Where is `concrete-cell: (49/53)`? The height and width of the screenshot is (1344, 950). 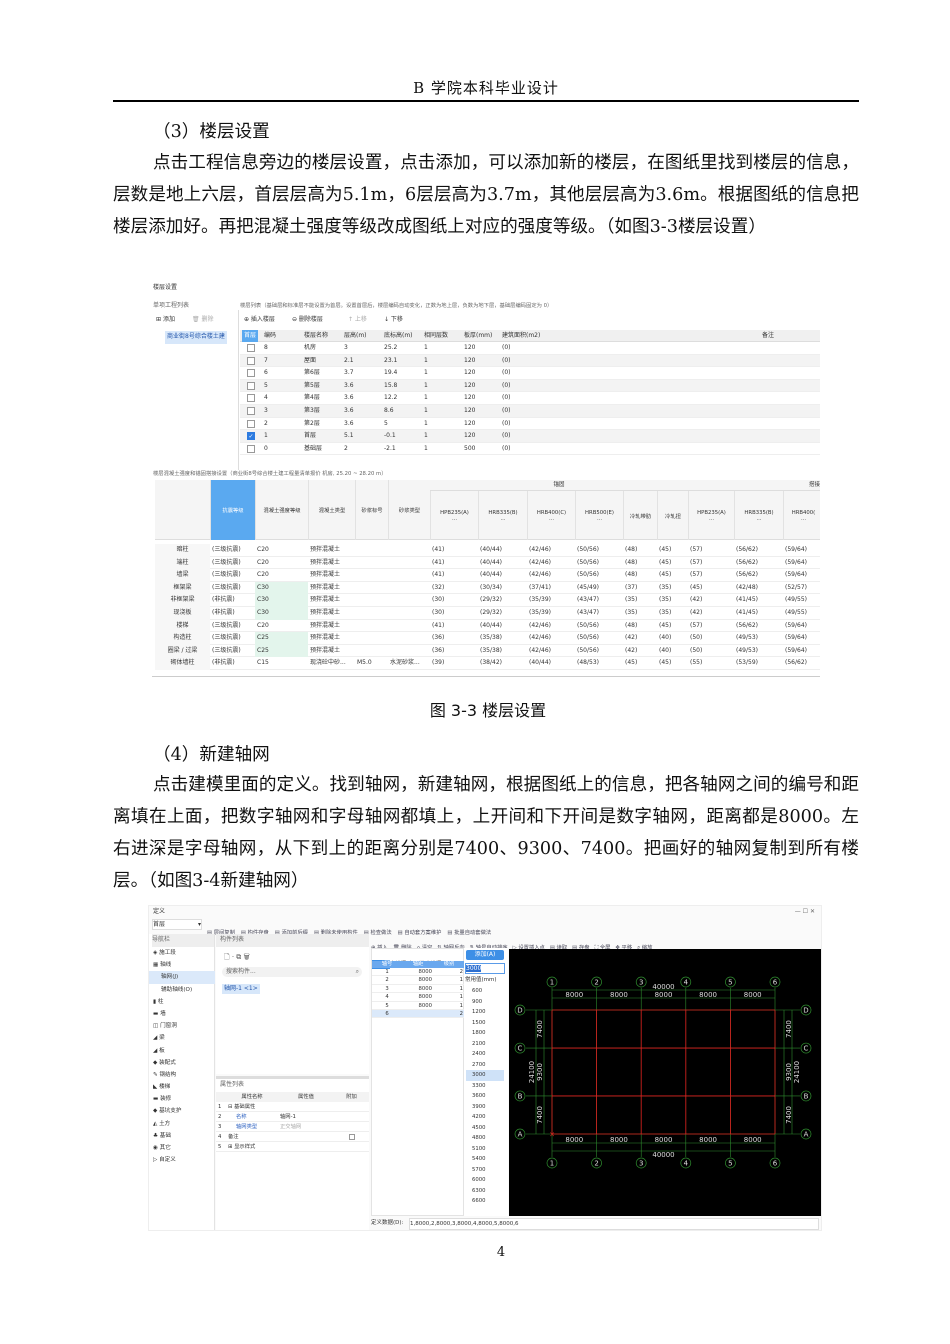 concrete-cell: (49/53) is located at coordinates (747, 638).